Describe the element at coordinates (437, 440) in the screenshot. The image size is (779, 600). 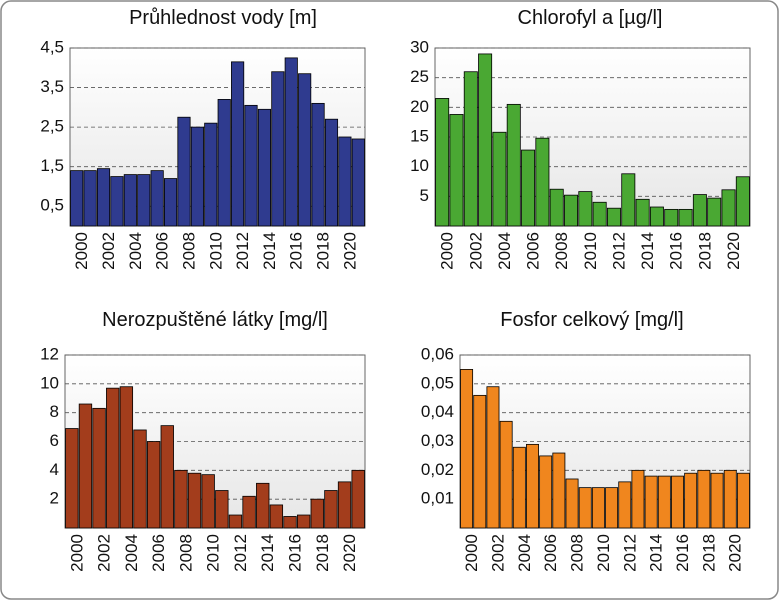
I see `y-tick-label: 0,03` at that location.